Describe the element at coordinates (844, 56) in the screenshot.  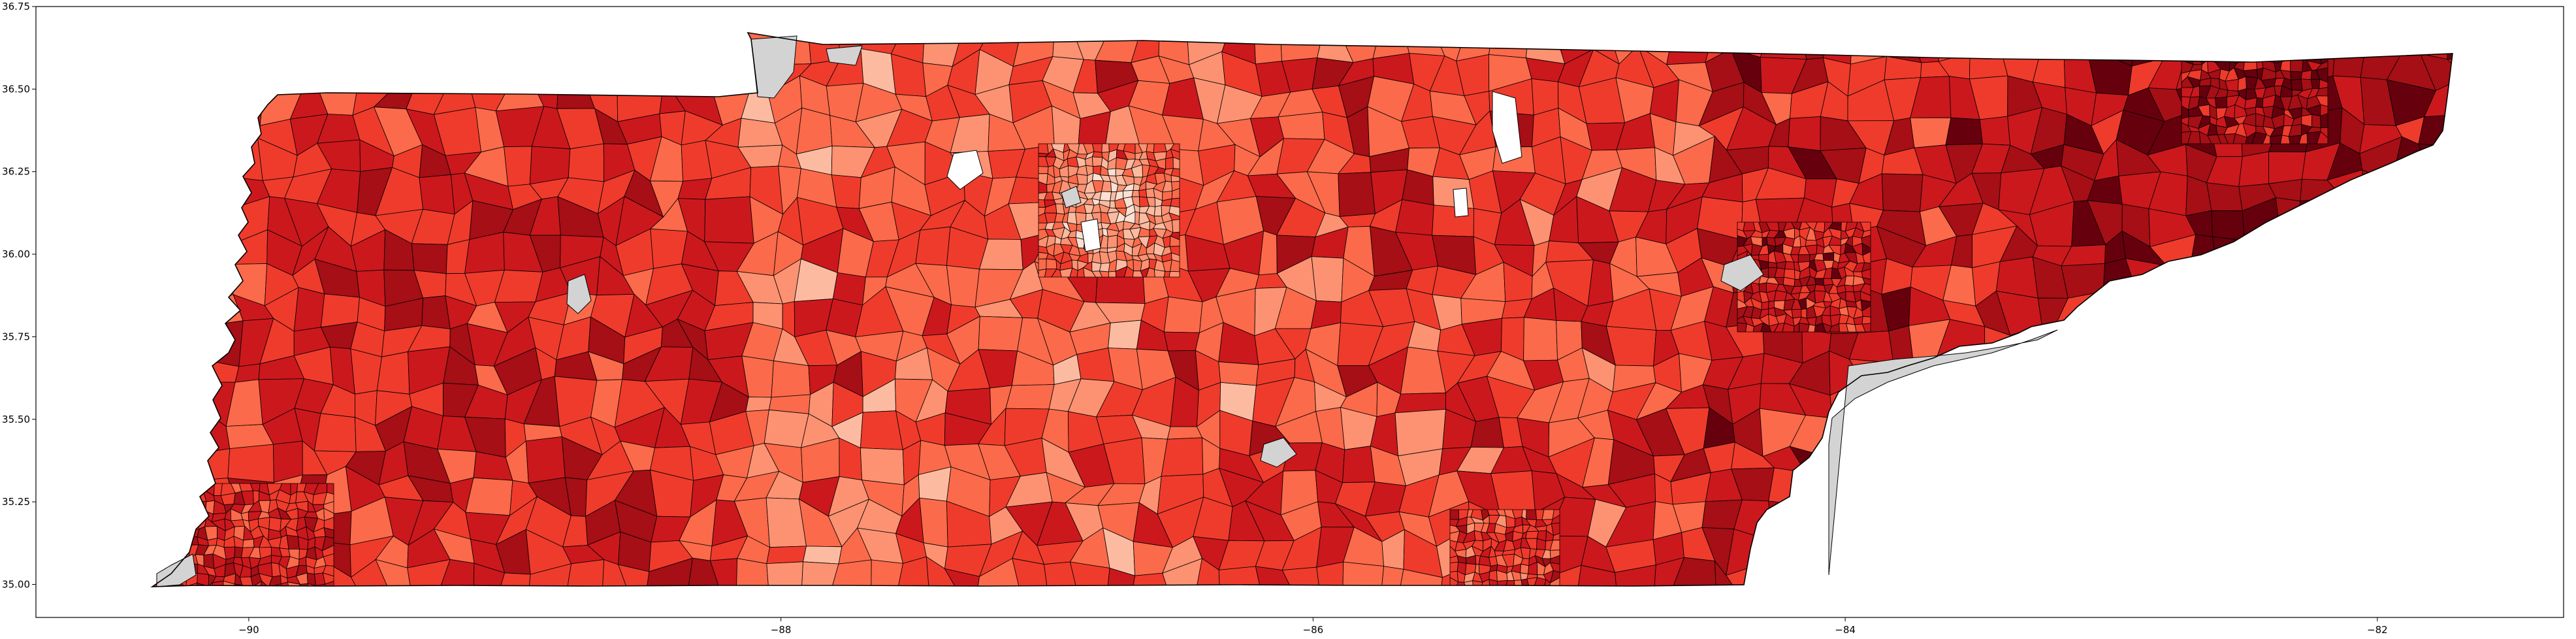
I see `missing-data-tract` at that location.